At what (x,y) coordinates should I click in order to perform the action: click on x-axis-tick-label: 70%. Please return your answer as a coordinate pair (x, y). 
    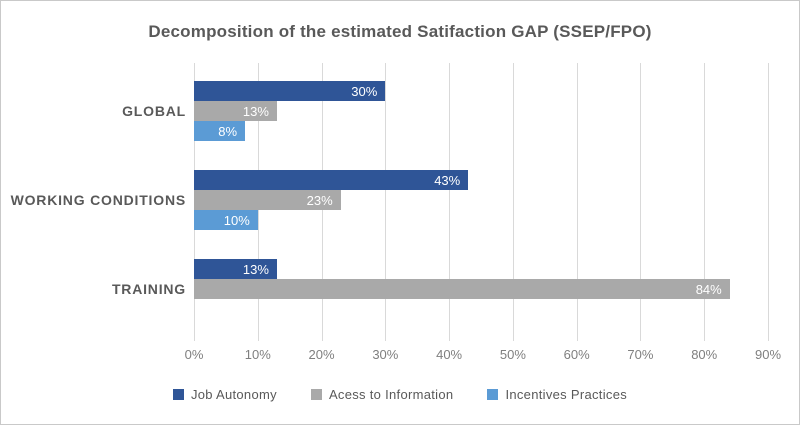
    Looking at the image, I should click on (640, 354).